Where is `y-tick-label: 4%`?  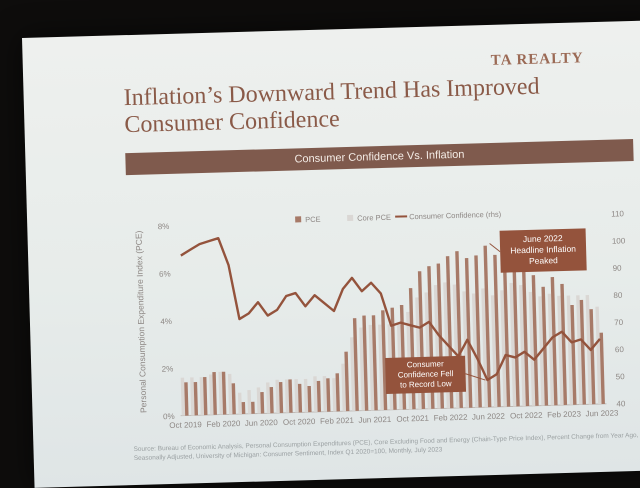
y-tick-label: 4% is located at coordinates (166, 321).